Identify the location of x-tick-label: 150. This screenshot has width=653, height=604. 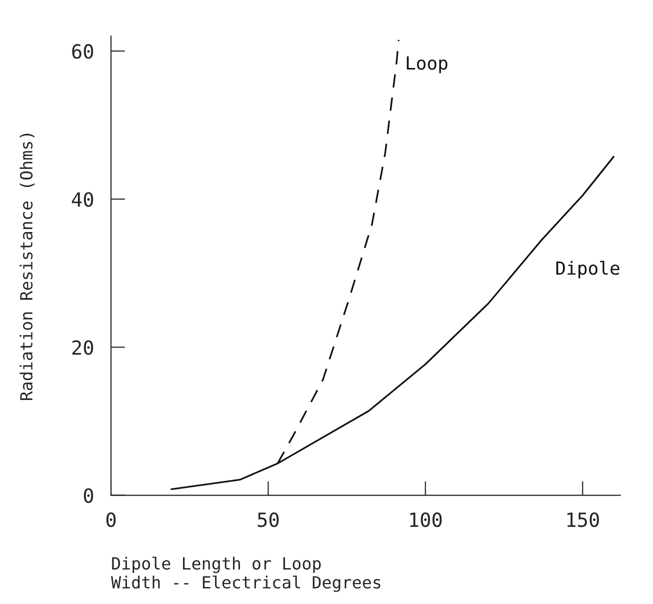
(583, 520).